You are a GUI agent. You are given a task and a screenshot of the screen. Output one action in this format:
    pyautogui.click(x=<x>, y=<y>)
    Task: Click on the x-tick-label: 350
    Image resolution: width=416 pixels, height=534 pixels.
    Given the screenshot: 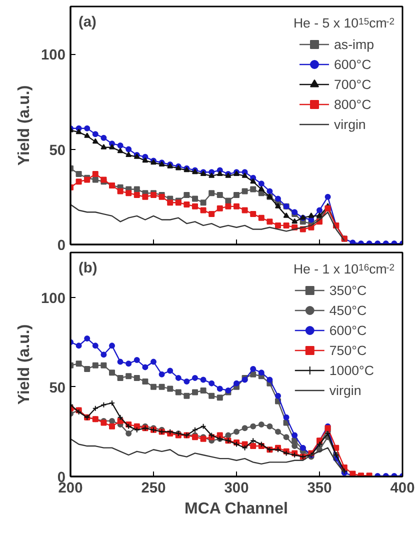 What is the action you would take?
    pyautogui.click(x=319, y=488)
    